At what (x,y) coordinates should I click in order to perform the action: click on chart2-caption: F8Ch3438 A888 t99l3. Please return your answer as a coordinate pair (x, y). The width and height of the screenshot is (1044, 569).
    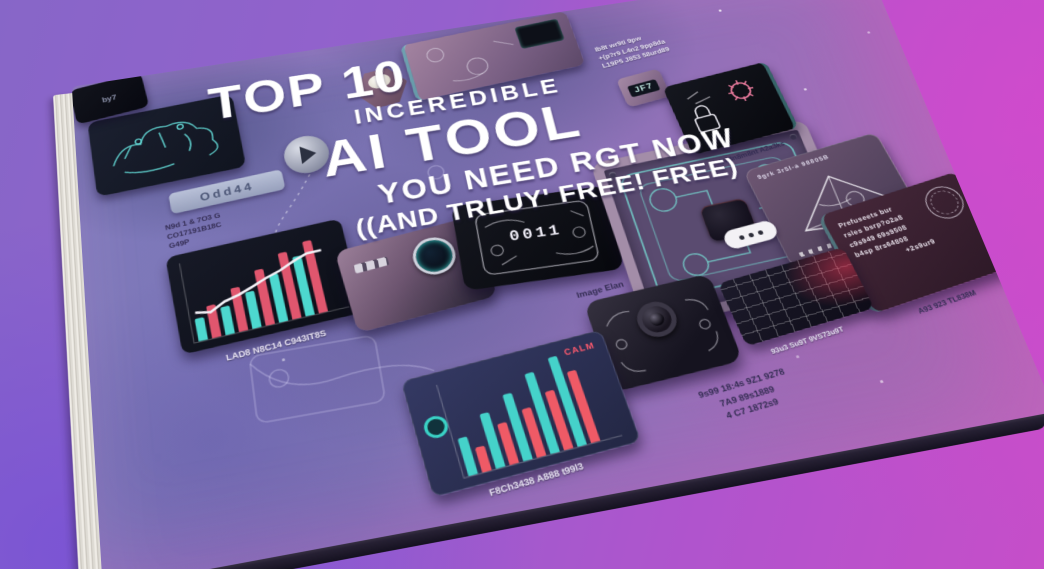
    Looking at the image, I should click on (536, 479).